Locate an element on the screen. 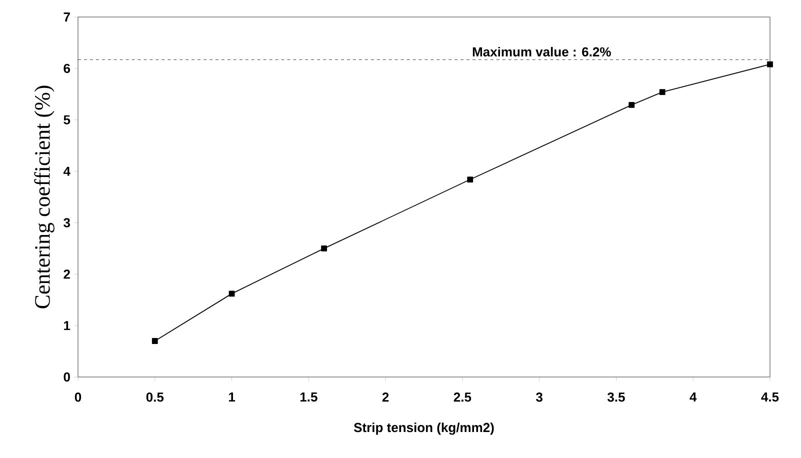 This screenshot has height=458, width=801. y-tick-label: 4 is located at coordinates (66, 171).